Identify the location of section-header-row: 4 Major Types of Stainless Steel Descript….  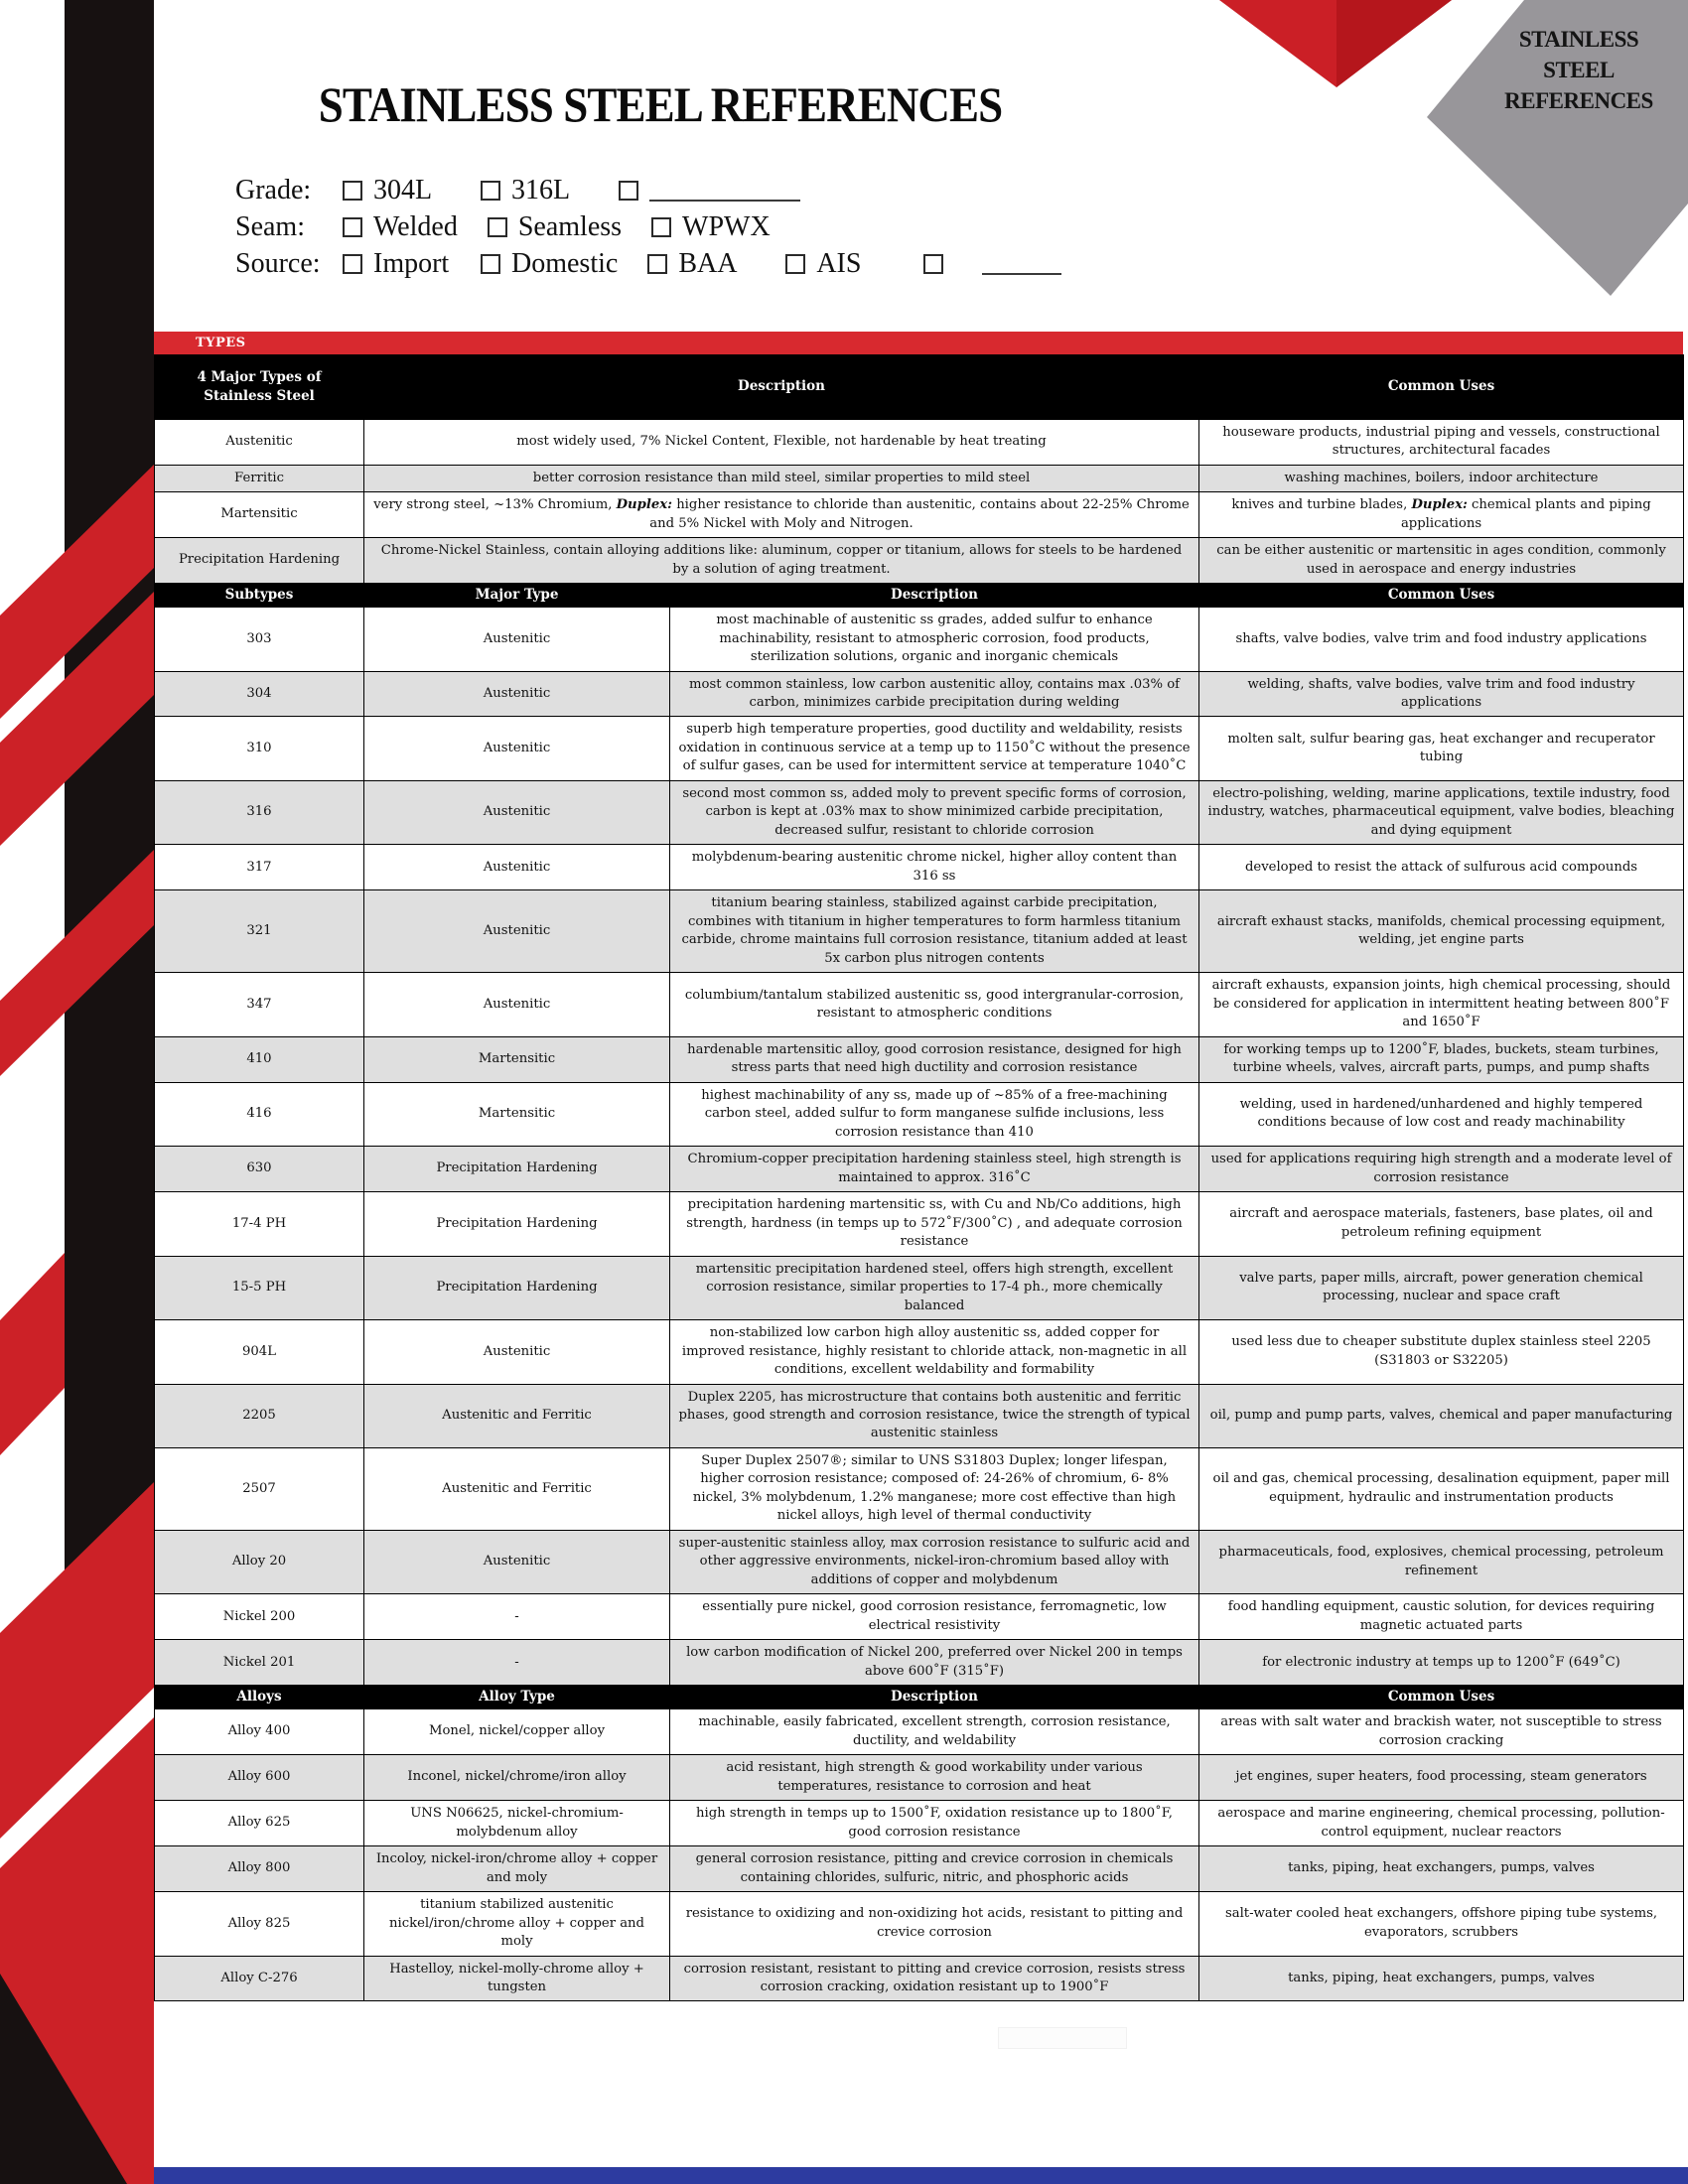
(919, 387).